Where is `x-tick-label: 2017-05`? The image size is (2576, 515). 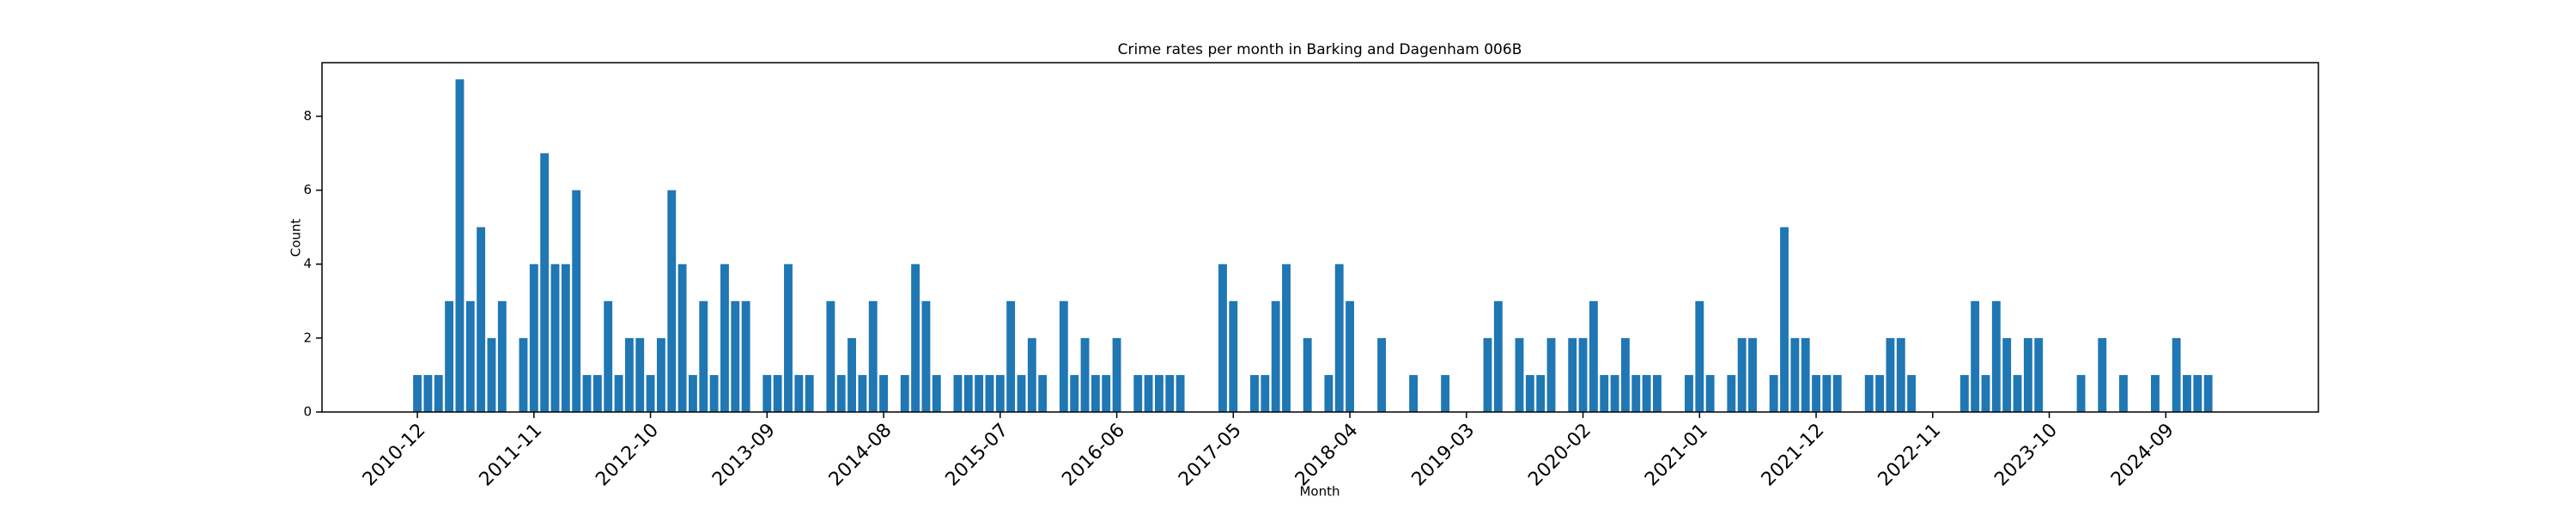 x-tick-label: 2017-05 is located at coordinates (1210, 455).